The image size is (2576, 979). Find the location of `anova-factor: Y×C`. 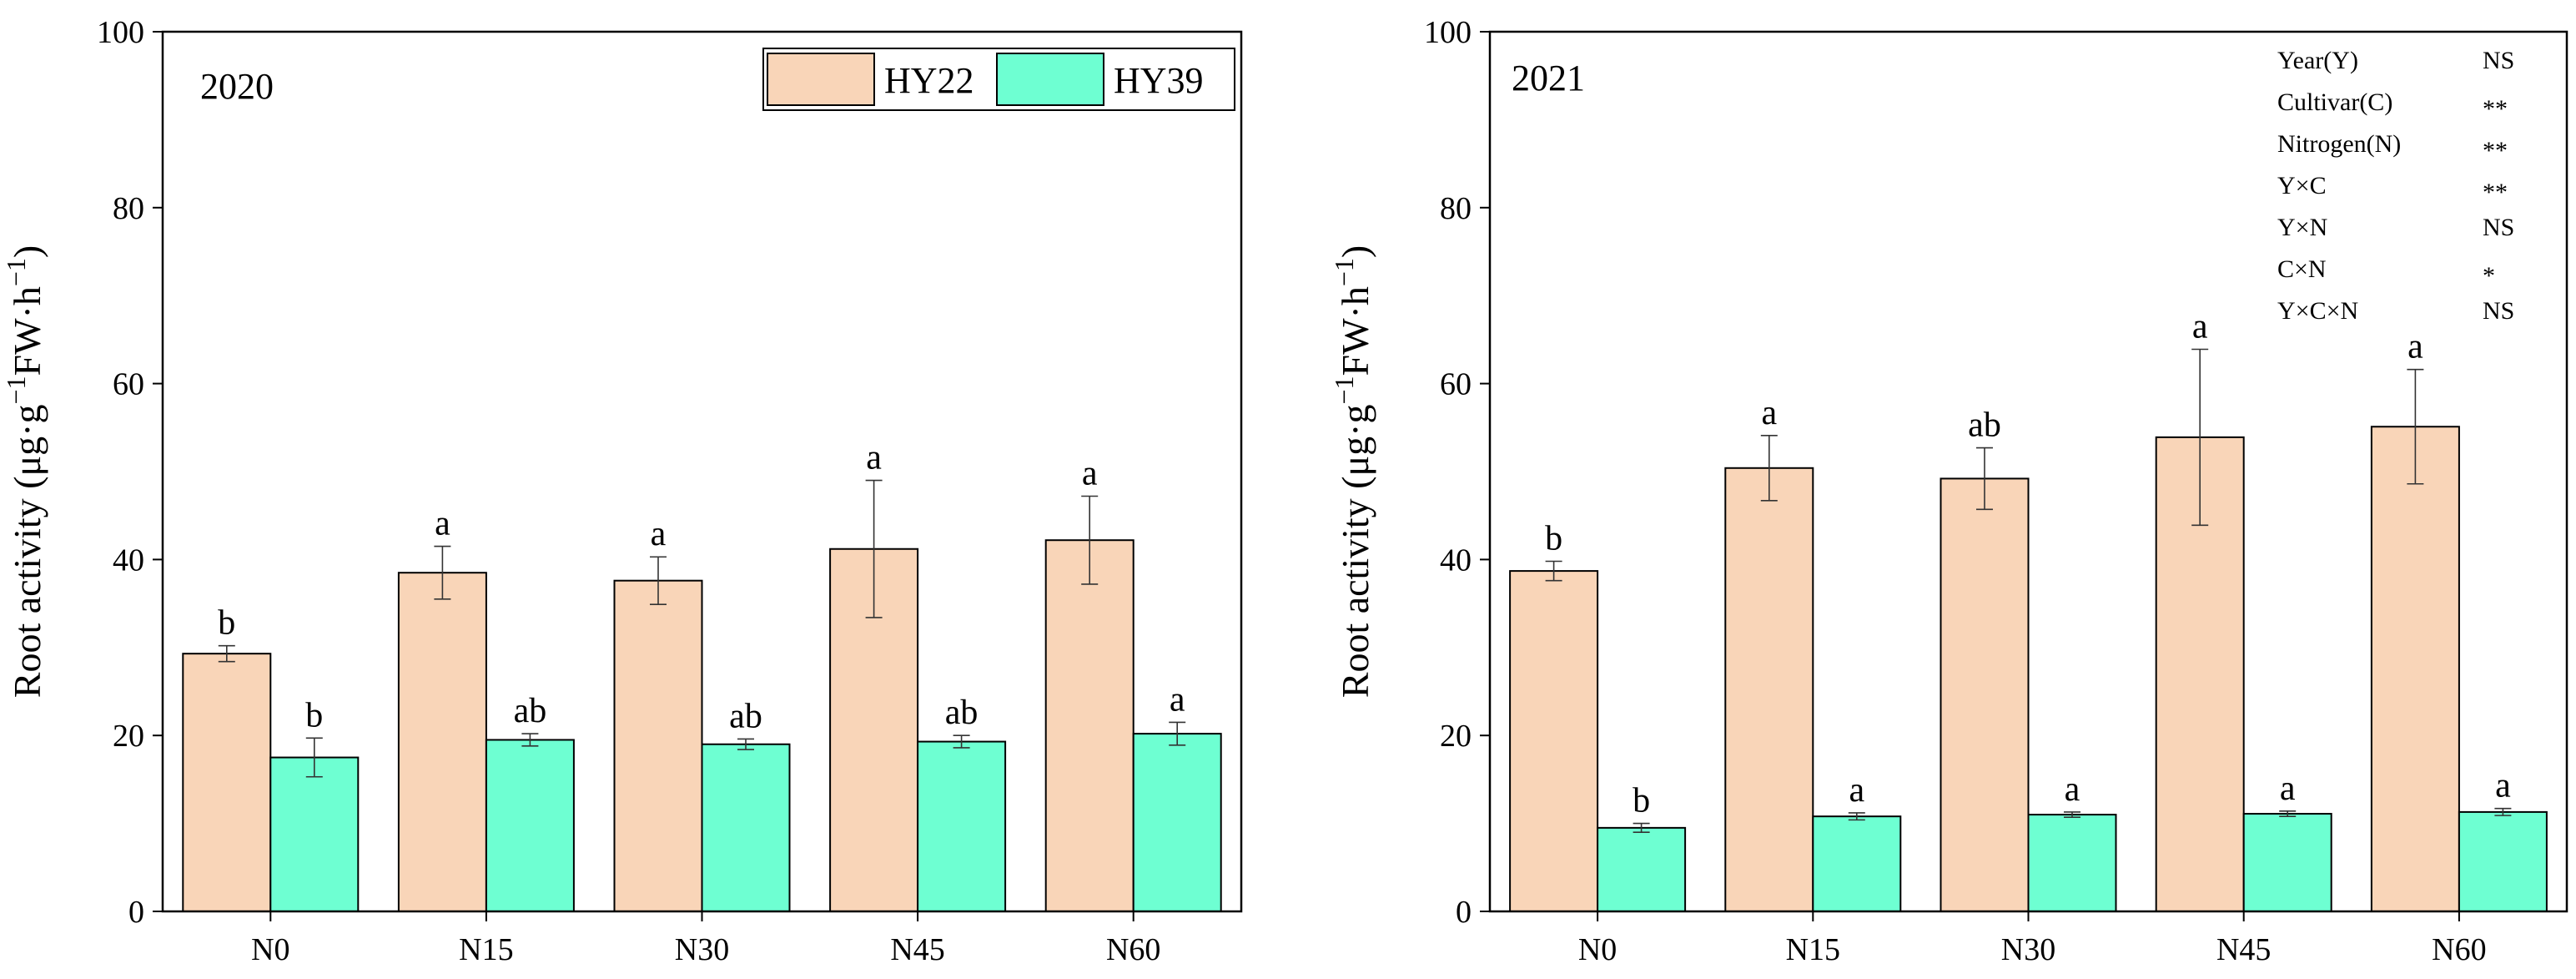

anova-factor: Y×C is located at coordinates (2302, 185).